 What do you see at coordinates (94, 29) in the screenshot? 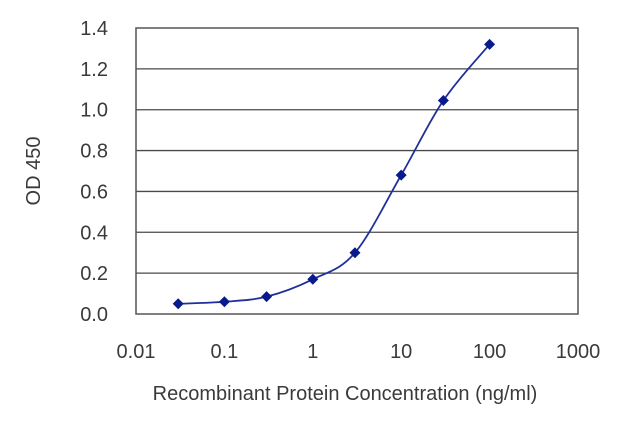
I see `y-tick-label: 1.4` at bounding box center [94, 29].